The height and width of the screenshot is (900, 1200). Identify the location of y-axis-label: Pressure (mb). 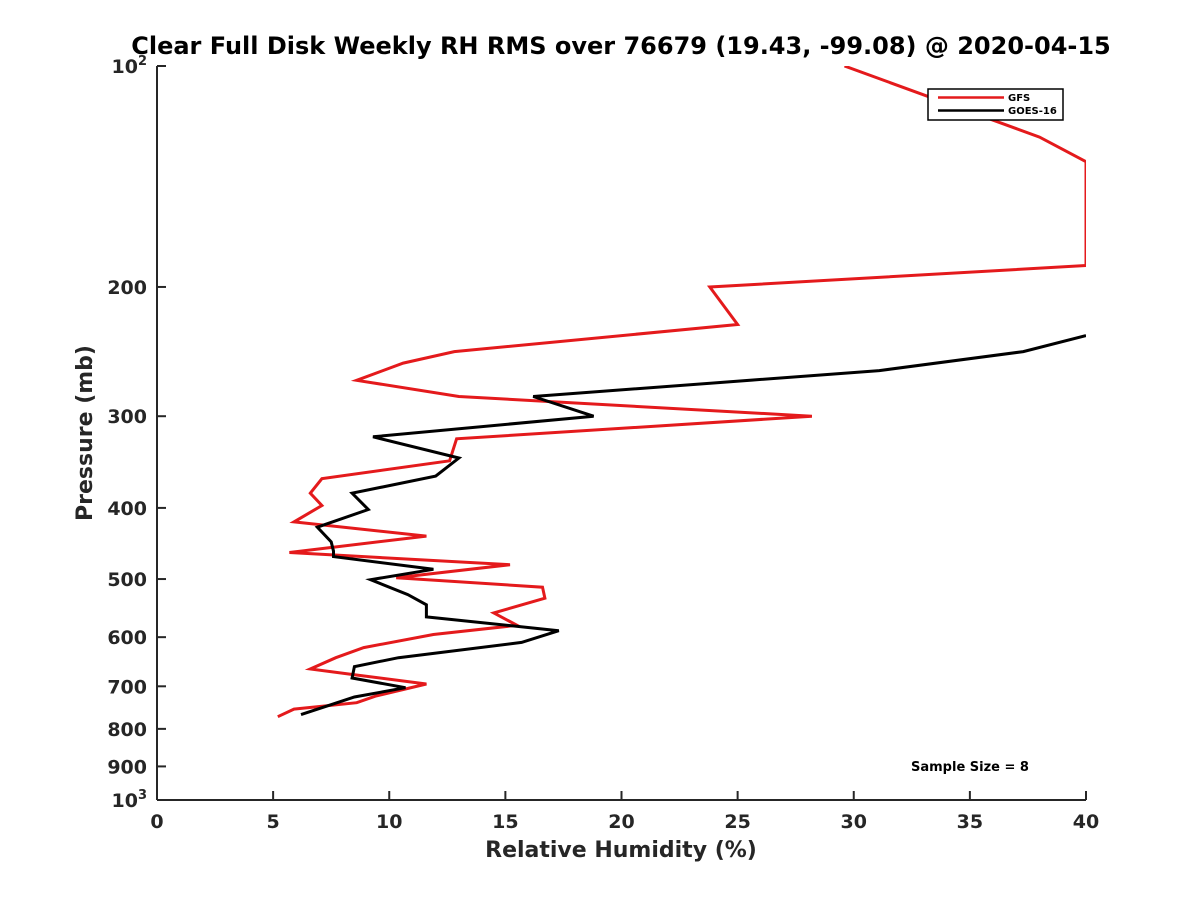
(85, 433).